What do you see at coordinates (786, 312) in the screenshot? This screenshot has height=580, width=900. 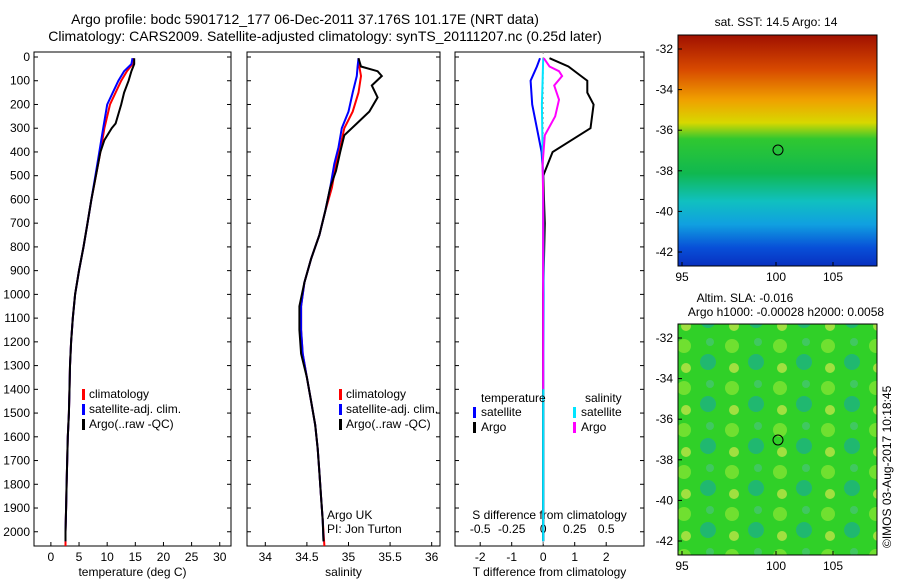 I see `sla-map-subtitle: Argo h1000: -0.00028 h2000: 0.0058` at bounding box center [786, 312].